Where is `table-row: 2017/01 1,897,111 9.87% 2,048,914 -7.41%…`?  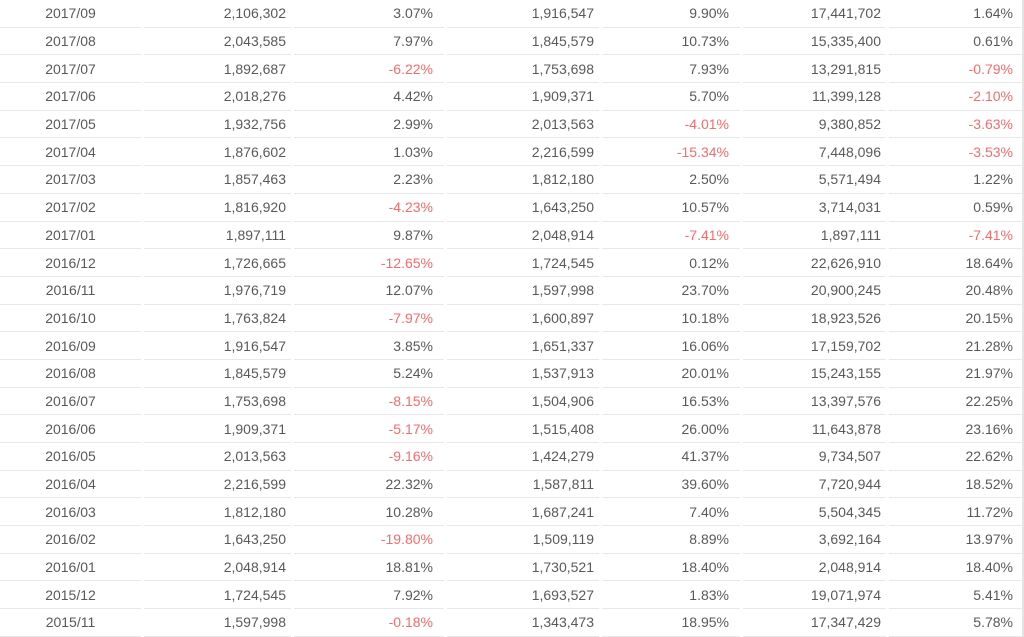
table-row: 2017/01 1,897,111 9.87% 2,048,914 -7.41%… is located at coordinates (512, 236).